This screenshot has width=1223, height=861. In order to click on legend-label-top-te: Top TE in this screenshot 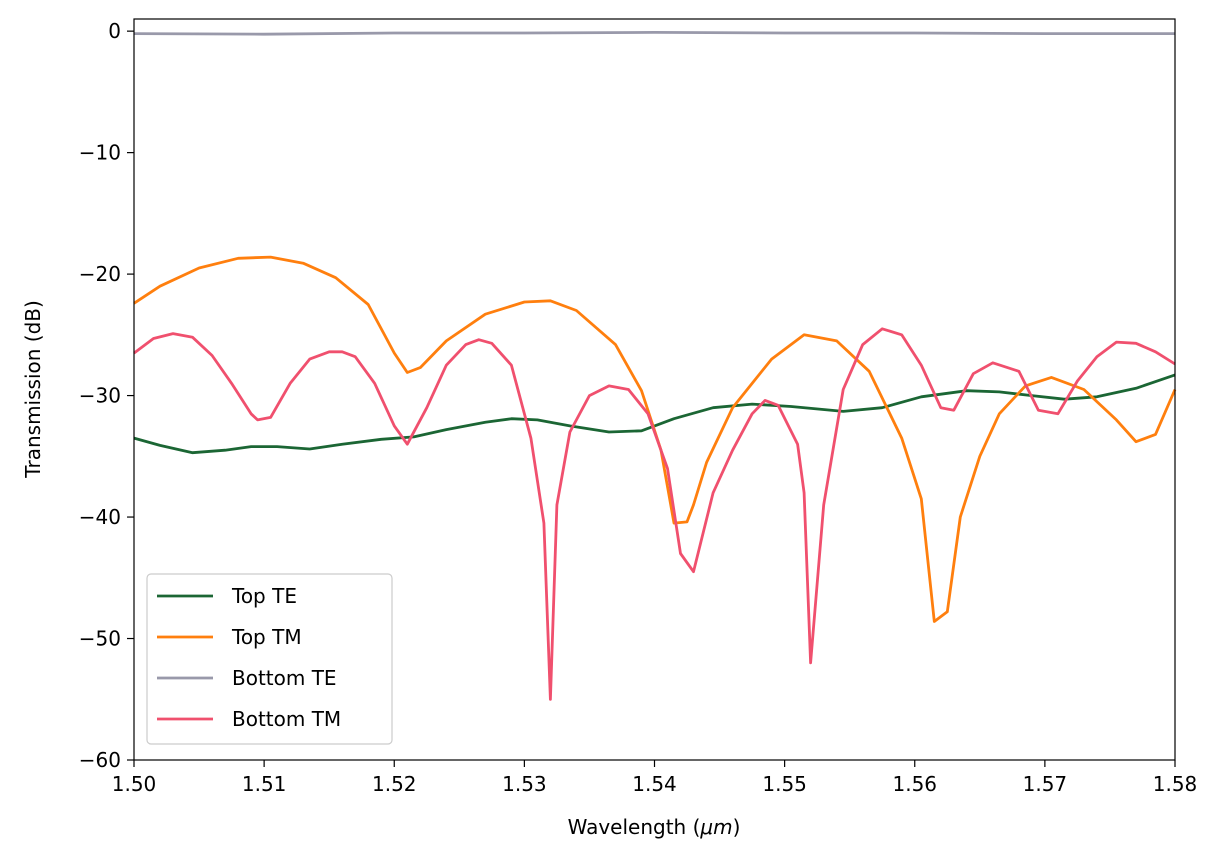, I will do `click(264, 596)`.